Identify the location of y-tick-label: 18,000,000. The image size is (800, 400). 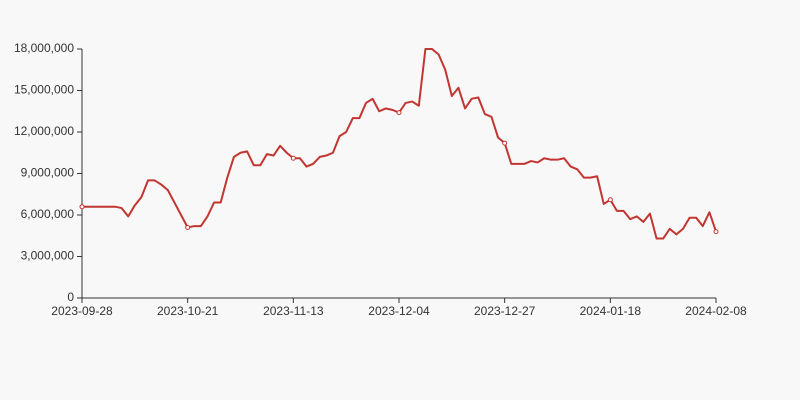
(44, 48).